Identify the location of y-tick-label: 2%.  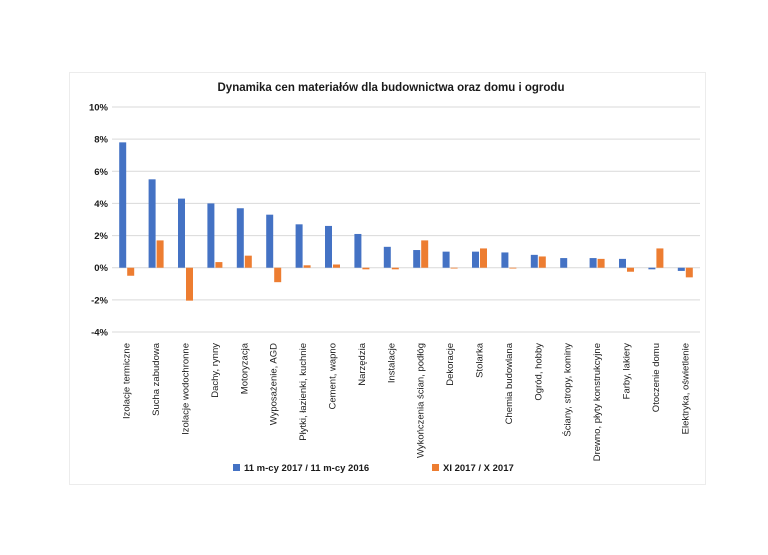
(101, 236).